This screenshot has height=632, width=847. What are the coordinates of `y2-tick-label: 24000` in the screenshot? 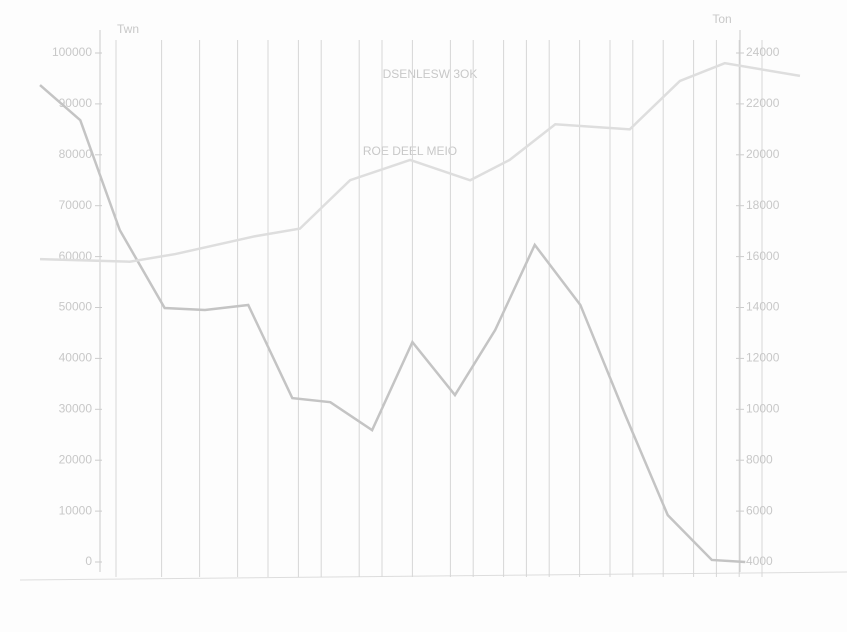 It's located at (763, 52).